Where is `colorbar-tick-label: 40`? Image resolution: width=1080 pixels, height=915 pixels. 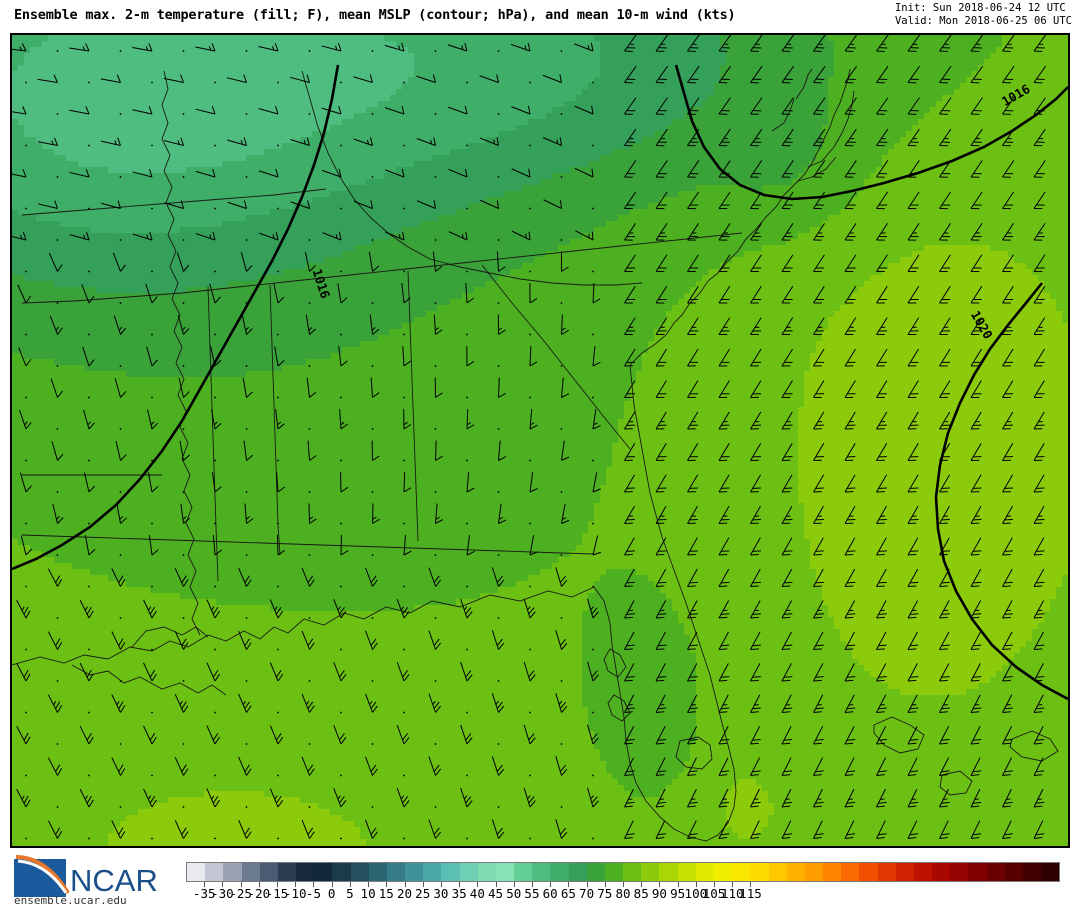
colorbar-tick-label: 40 is located at coordinates (477, 893).